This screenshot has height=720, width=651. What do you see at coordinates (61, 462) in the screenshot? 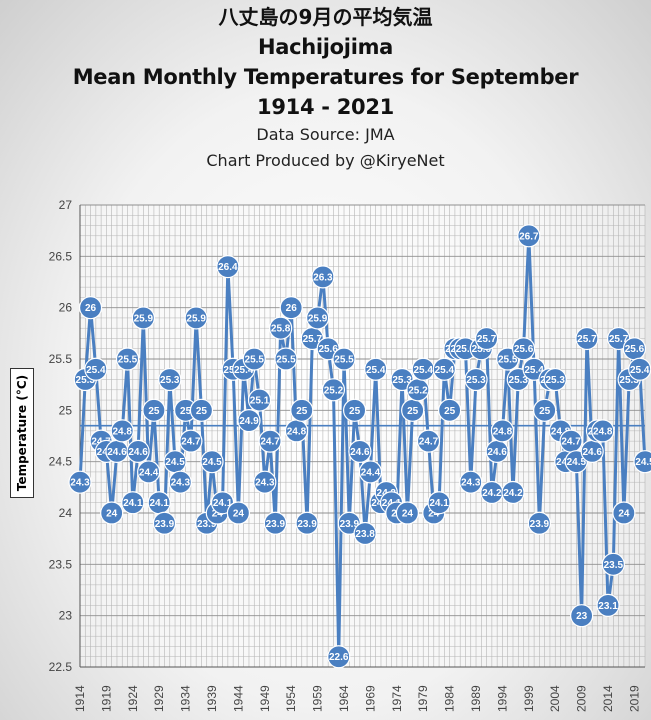
I see `y-tick-label: 24.5` at bounding box center [61, 462].